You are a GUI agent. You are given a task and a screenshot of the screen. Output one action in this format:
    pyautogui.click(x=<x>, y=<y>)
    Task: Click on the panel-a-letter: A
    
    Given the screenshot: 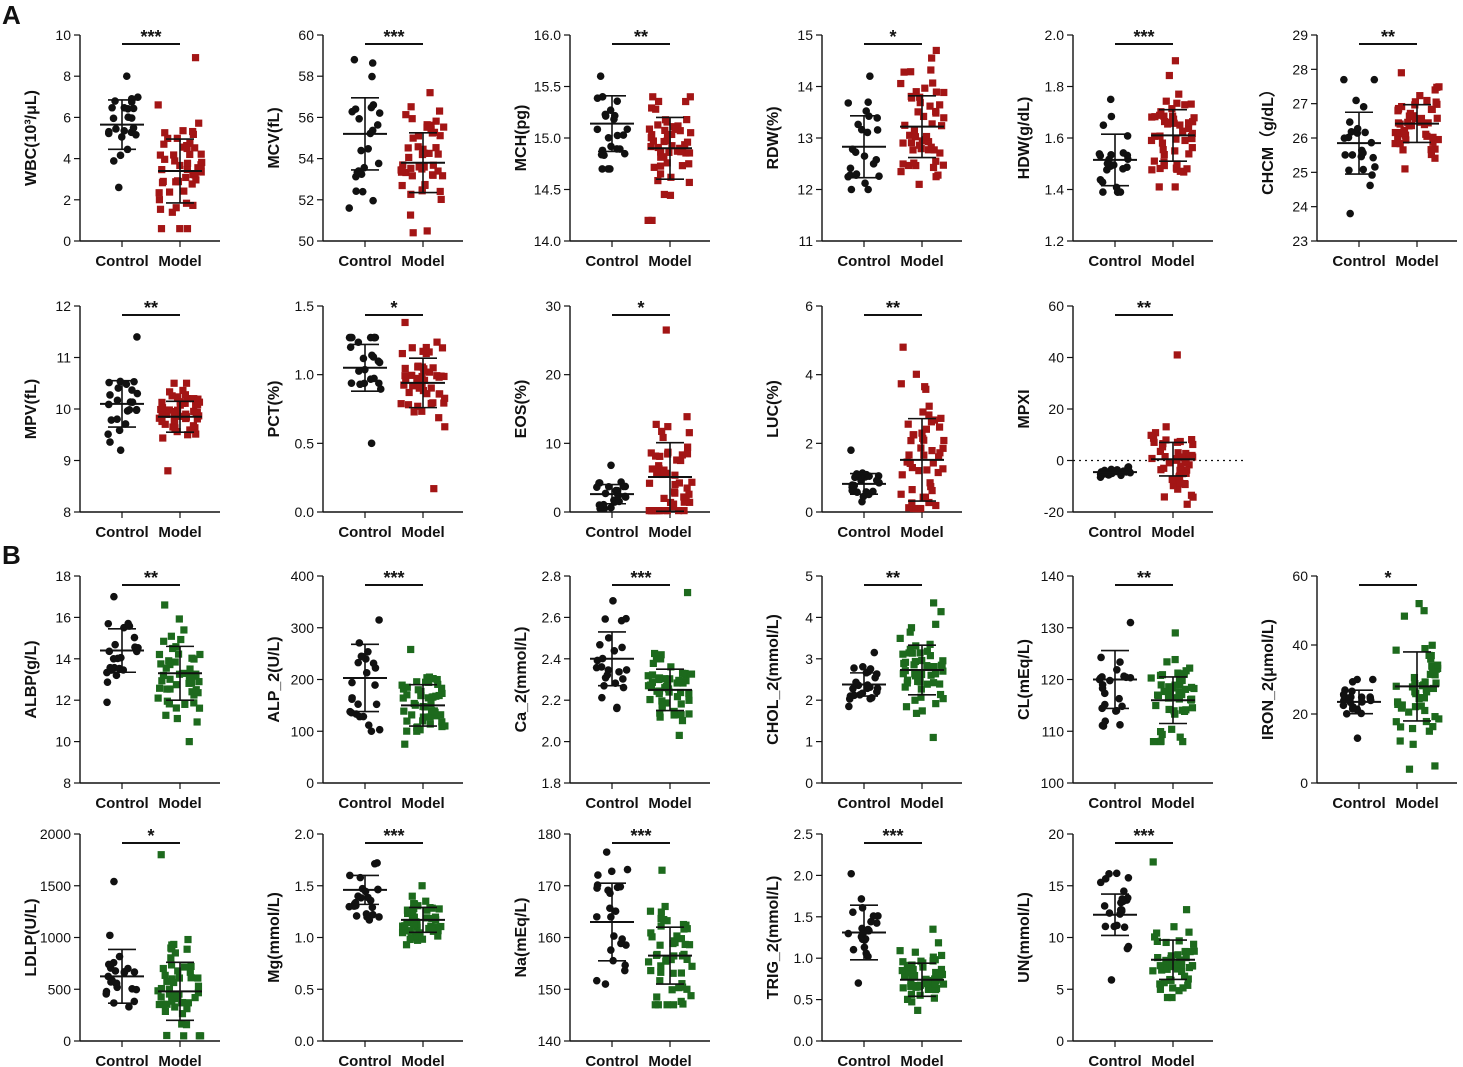 What is the action you would take?
    pyautogui.click(x=11, y=15)
    